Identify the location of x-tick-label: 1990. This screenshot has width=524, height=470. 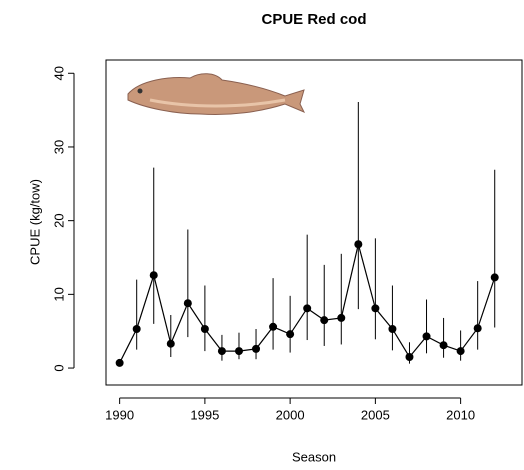
(119, 414).